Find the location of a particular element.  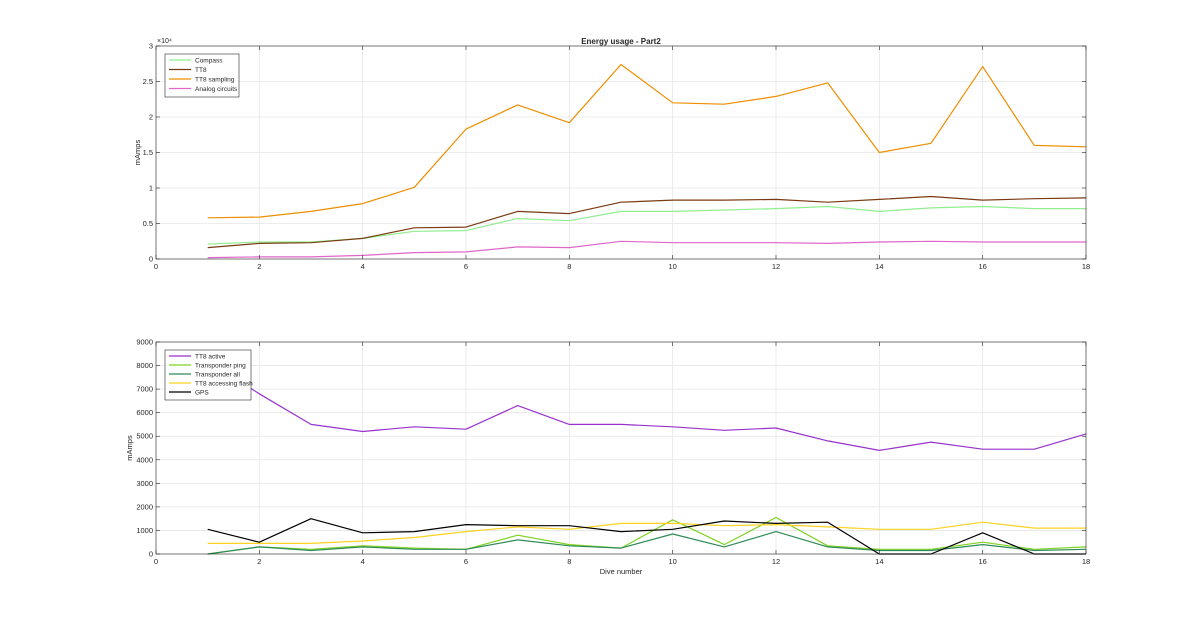

legend: Compass TT8 TT8 sampling Analog circuits is located at coordinates (202, 75).